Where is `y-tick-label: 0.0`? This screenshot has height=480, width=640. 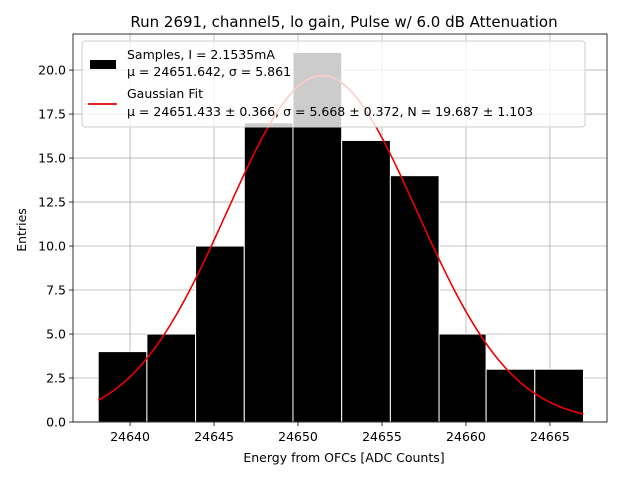 y-tick-label: 0.0 is located at coordinates (56, 422).